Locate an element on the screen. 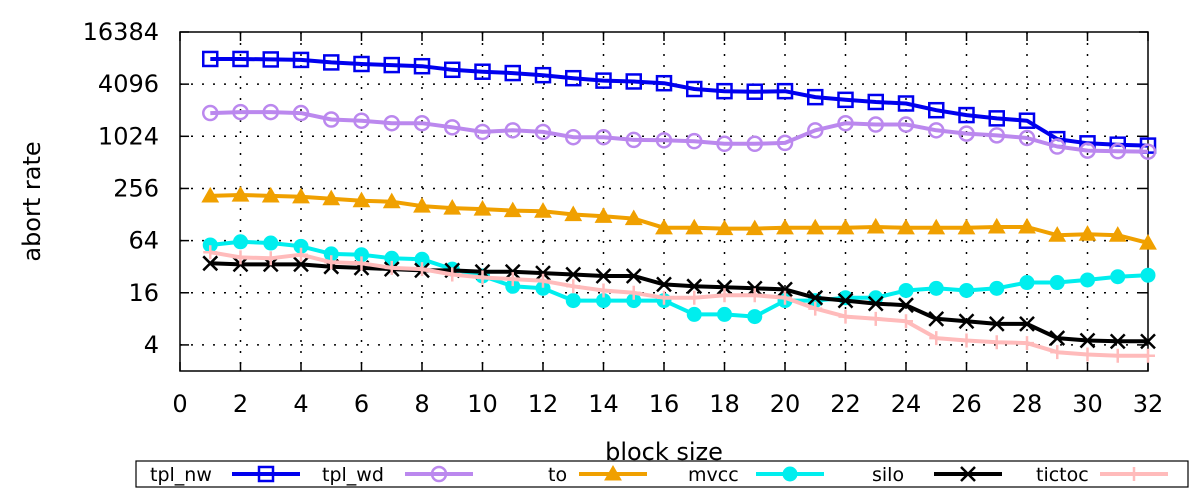 Image resolution: width=1200 pixels, height=500 pixels. x-tick-label: 20 is located at coordinates (785, 404).